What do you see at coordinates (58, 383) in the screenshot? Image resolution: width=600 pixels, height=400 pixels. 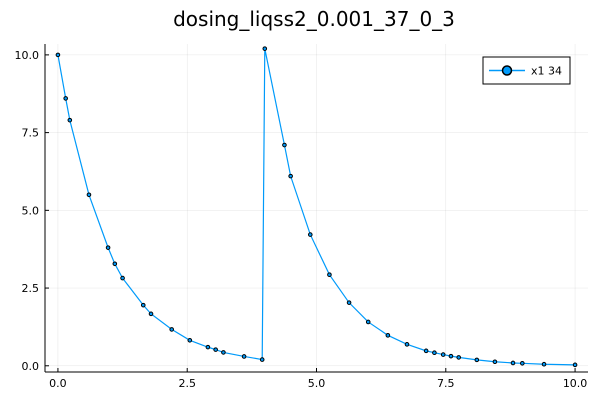 I see `x-tick-label: 0.0` at bounding box center [58, 383].